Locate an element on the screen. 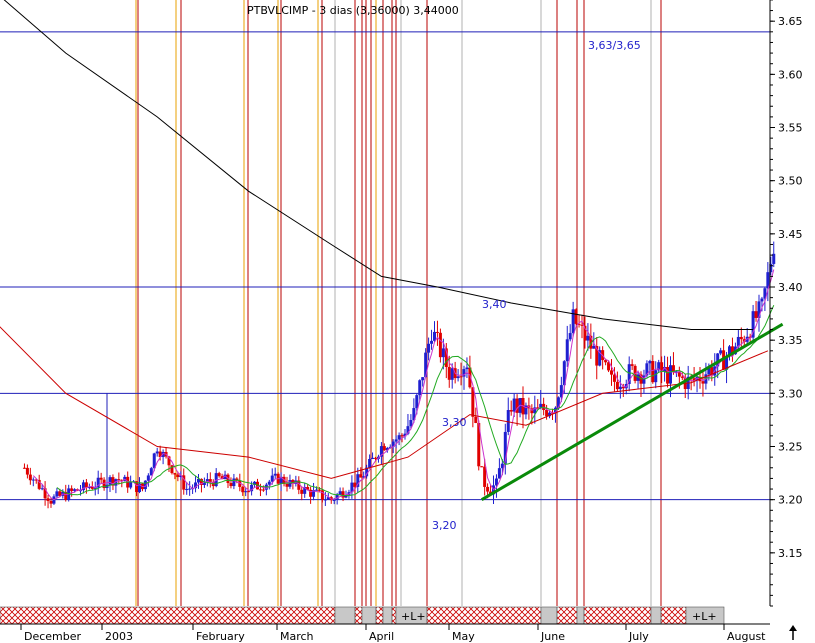 The image size is (815, 643). annotation-support-mid: 3,30 is located at coordinates (454, 422).